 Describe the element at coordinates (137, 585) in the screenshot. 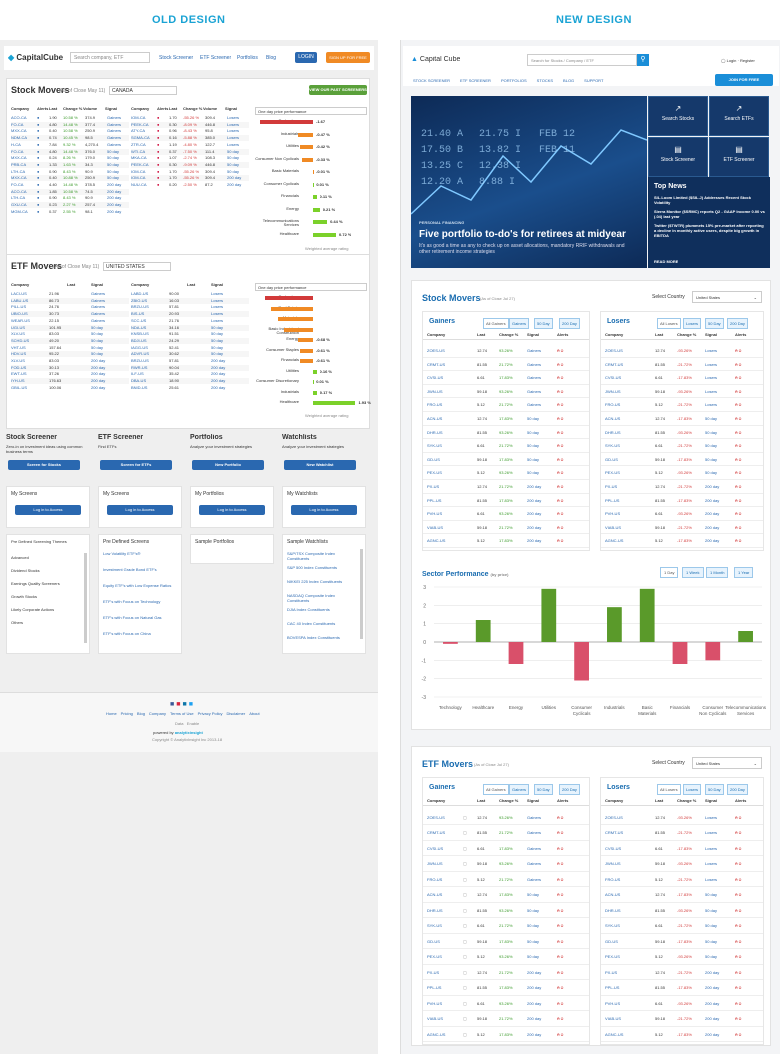

I see `predef-item: Equity ETF's with Low Expense Ratios` at that location.